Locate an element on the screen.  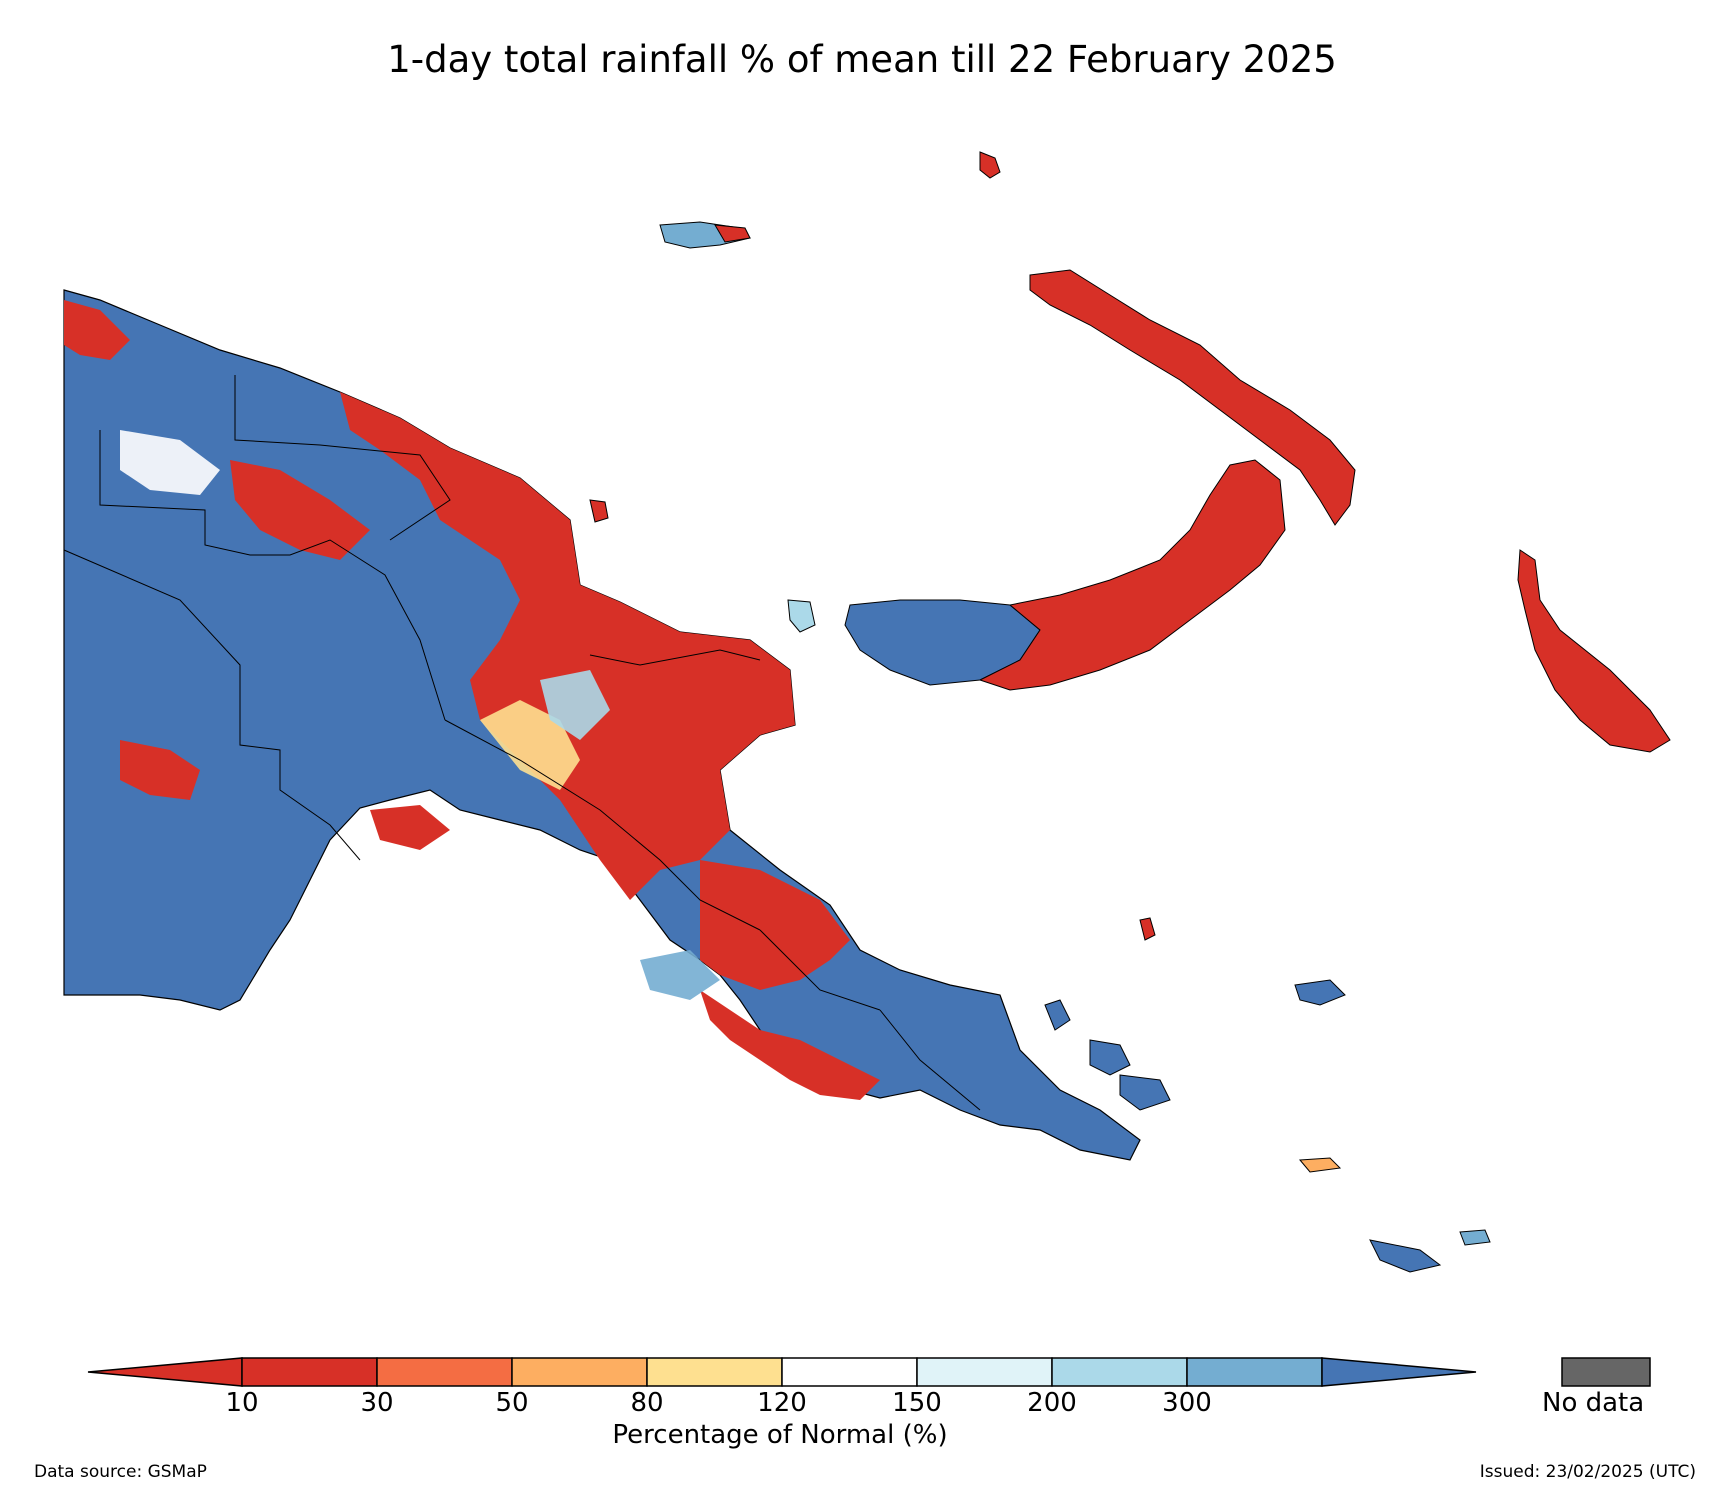
border-sepik is located at coordinates (342, 458).